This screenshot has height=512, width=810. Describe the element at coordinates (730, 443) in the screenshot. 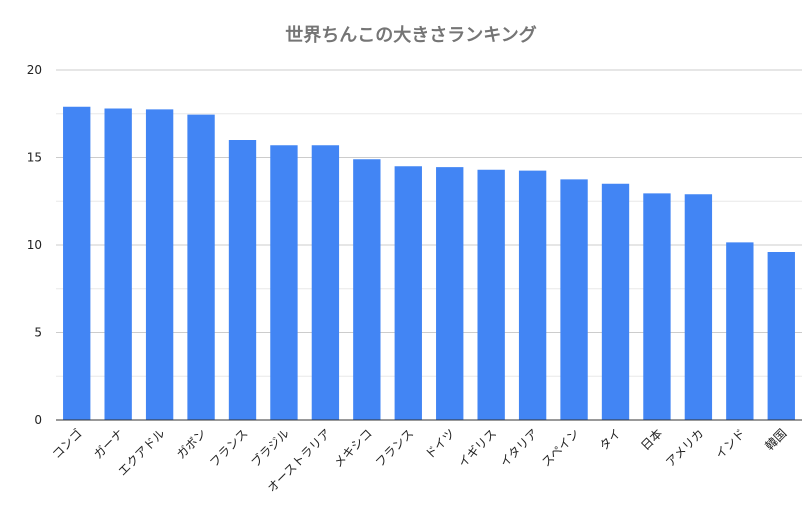

I see `x-tick-label: インド` at that location.